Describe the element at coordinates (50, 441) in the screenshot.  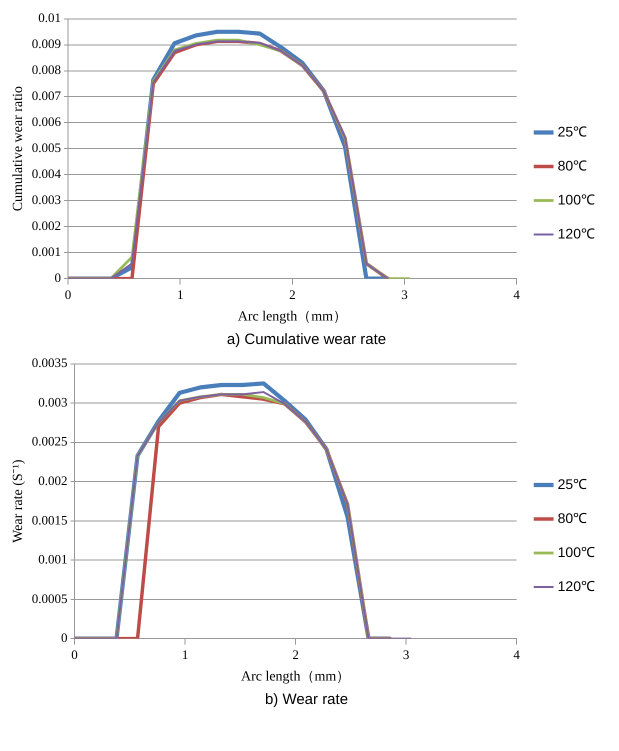
I see `y-tick-label: 0.0025` at that location.